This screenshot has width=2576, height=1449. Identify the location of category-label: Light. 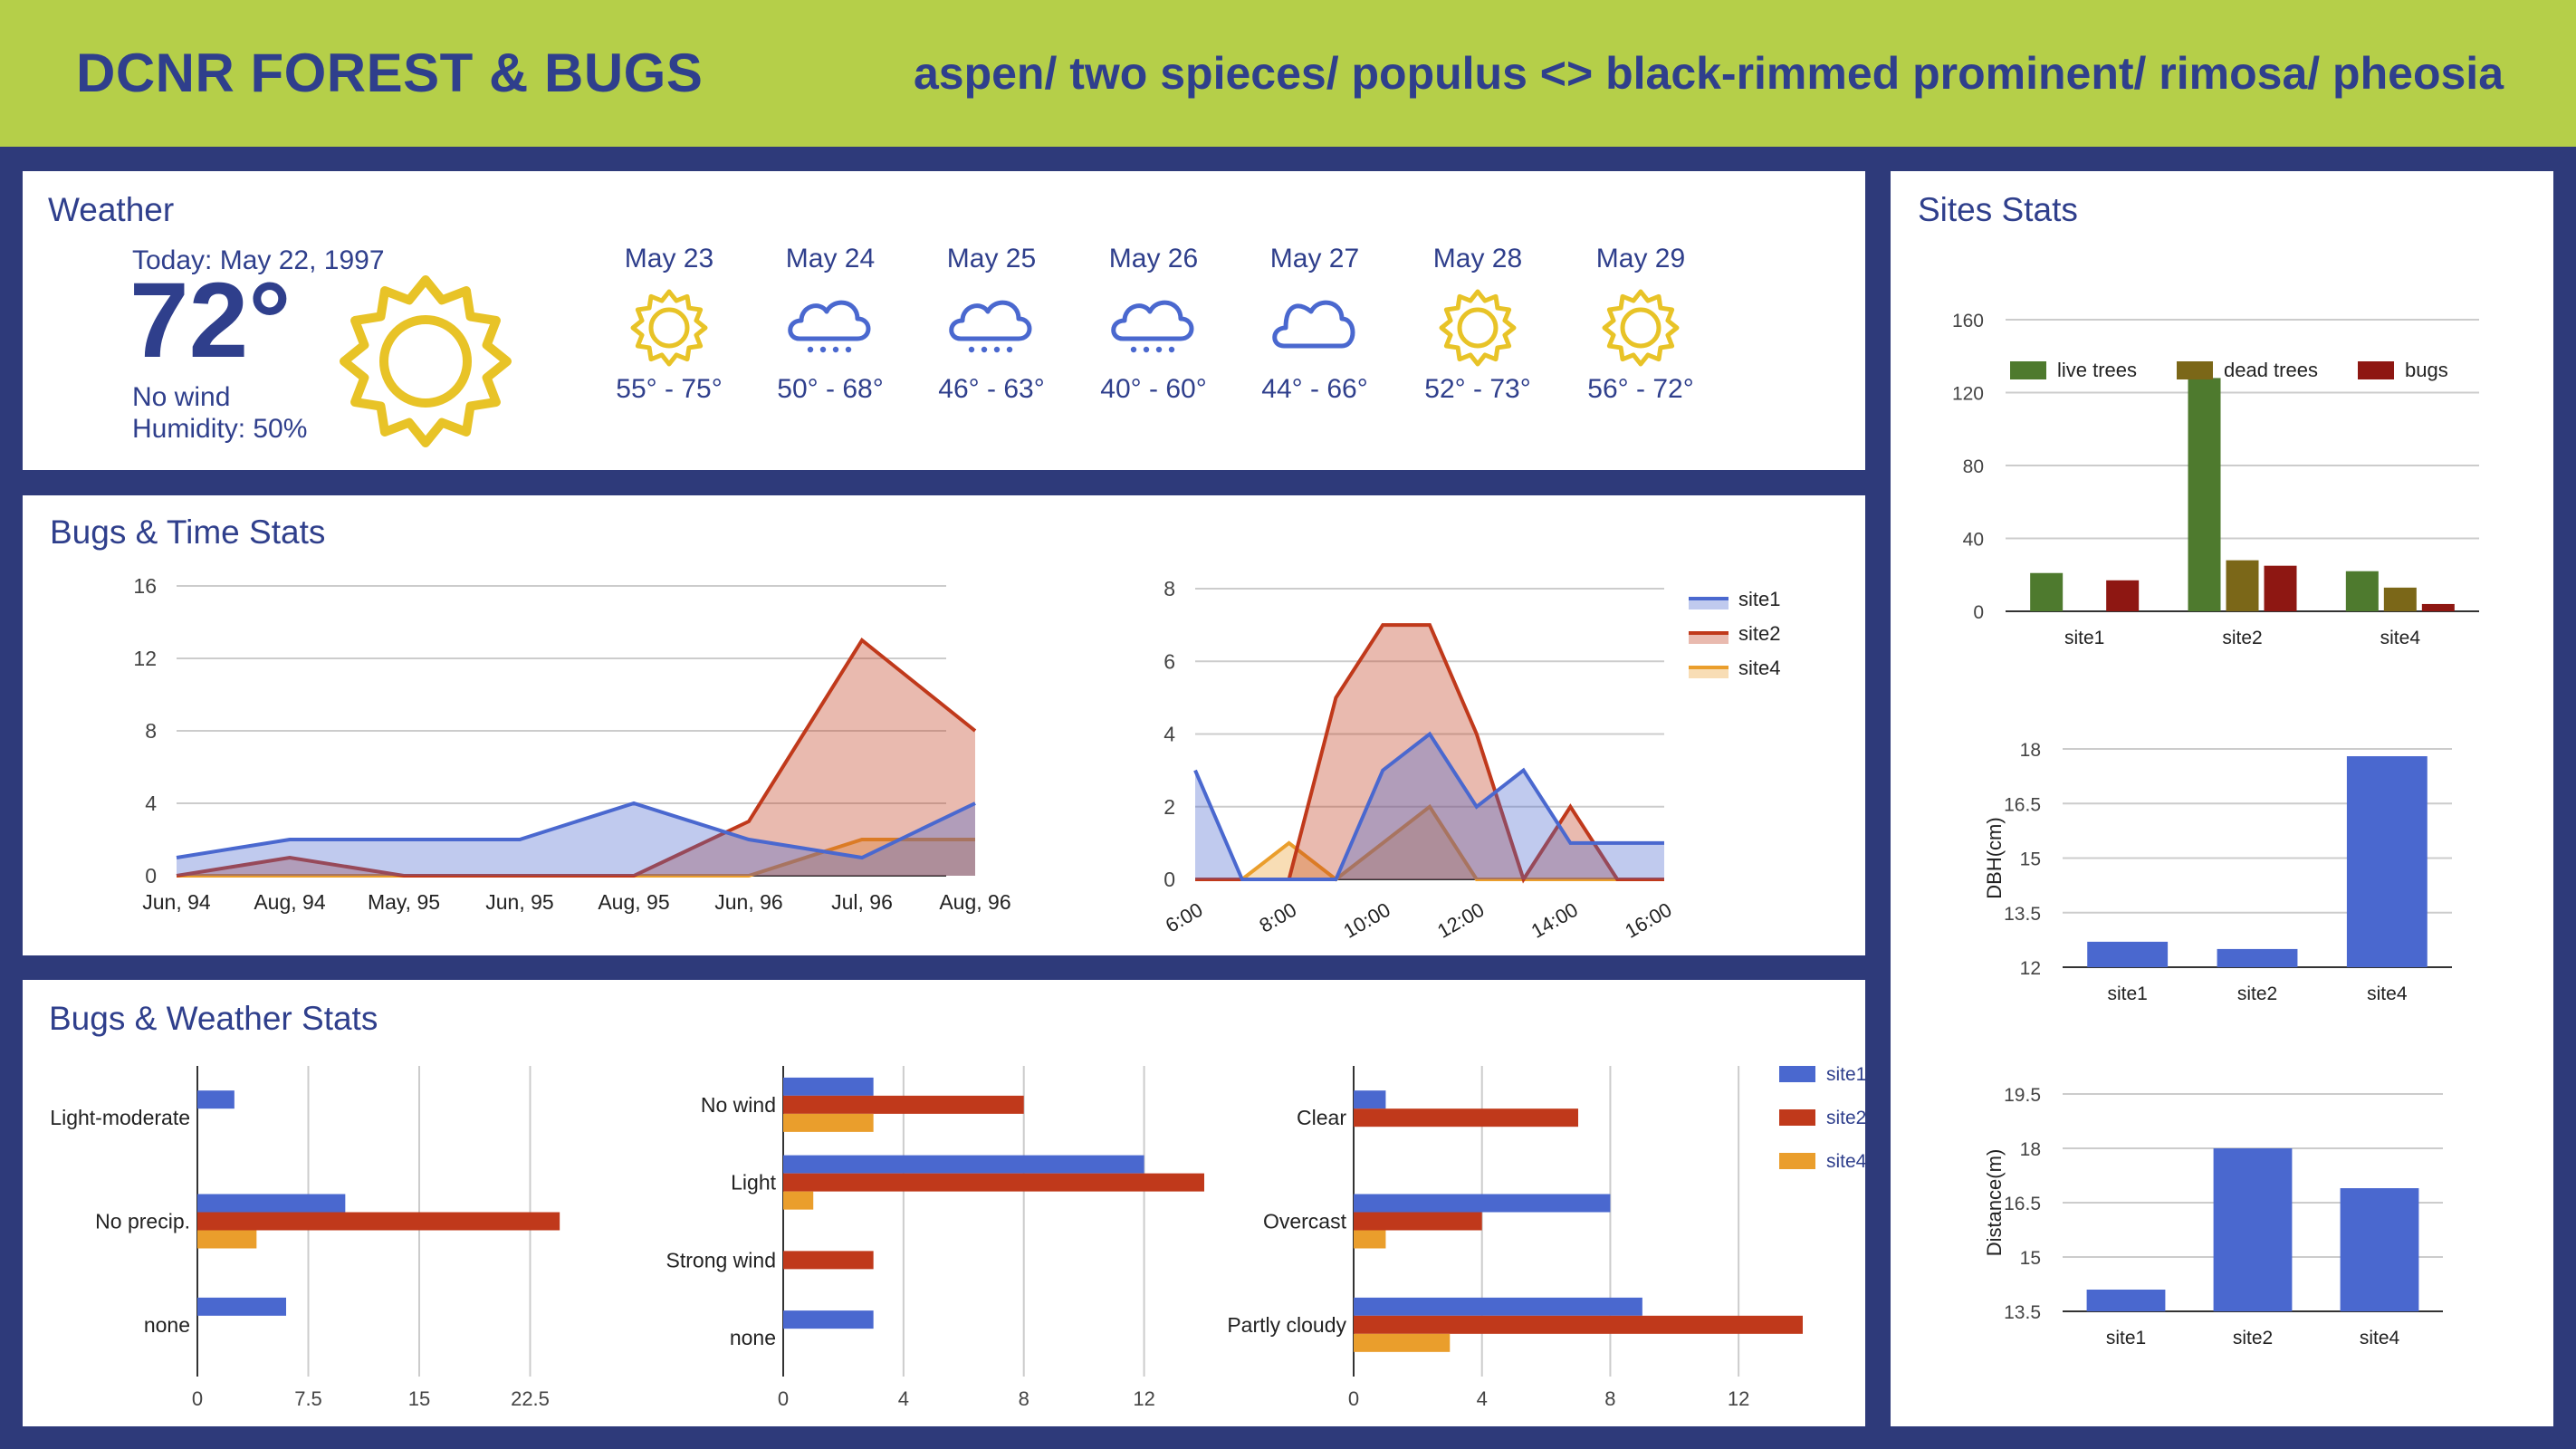
(753, 1183).